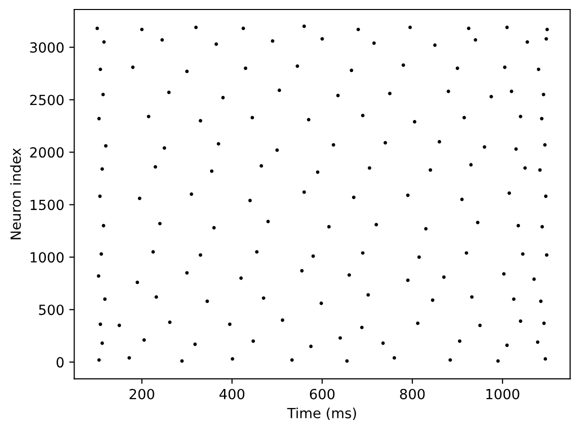 Image resolution: width=580 pixels, height=432 pixels. What do you see at coordinates (47, 205) in the screenshot?
I see `y-tick-label: 1500` at bounding box center [47, 205].